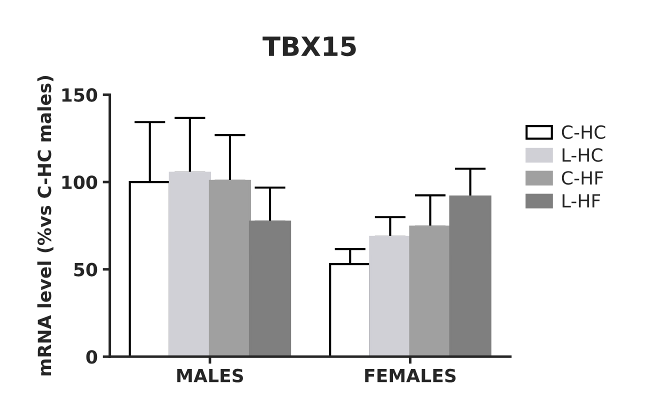 This screenshot has height=403, width=646. What do you see at coordinates (92, 357) in the screenshot?
I see `y-tick-label: 0` at bounding box center [92, 357].